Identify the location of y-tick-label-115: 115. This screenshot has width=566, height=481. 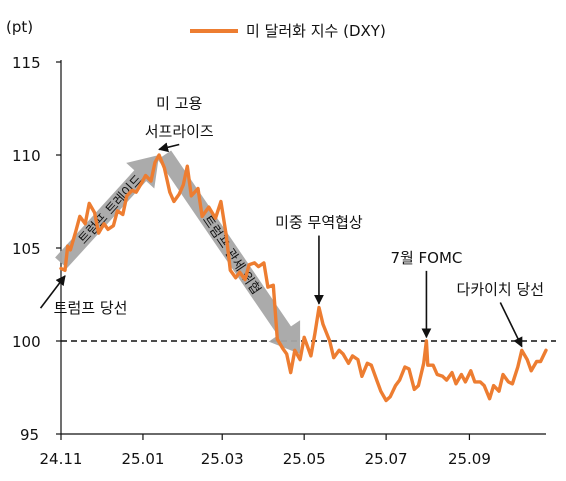
(26, 63).